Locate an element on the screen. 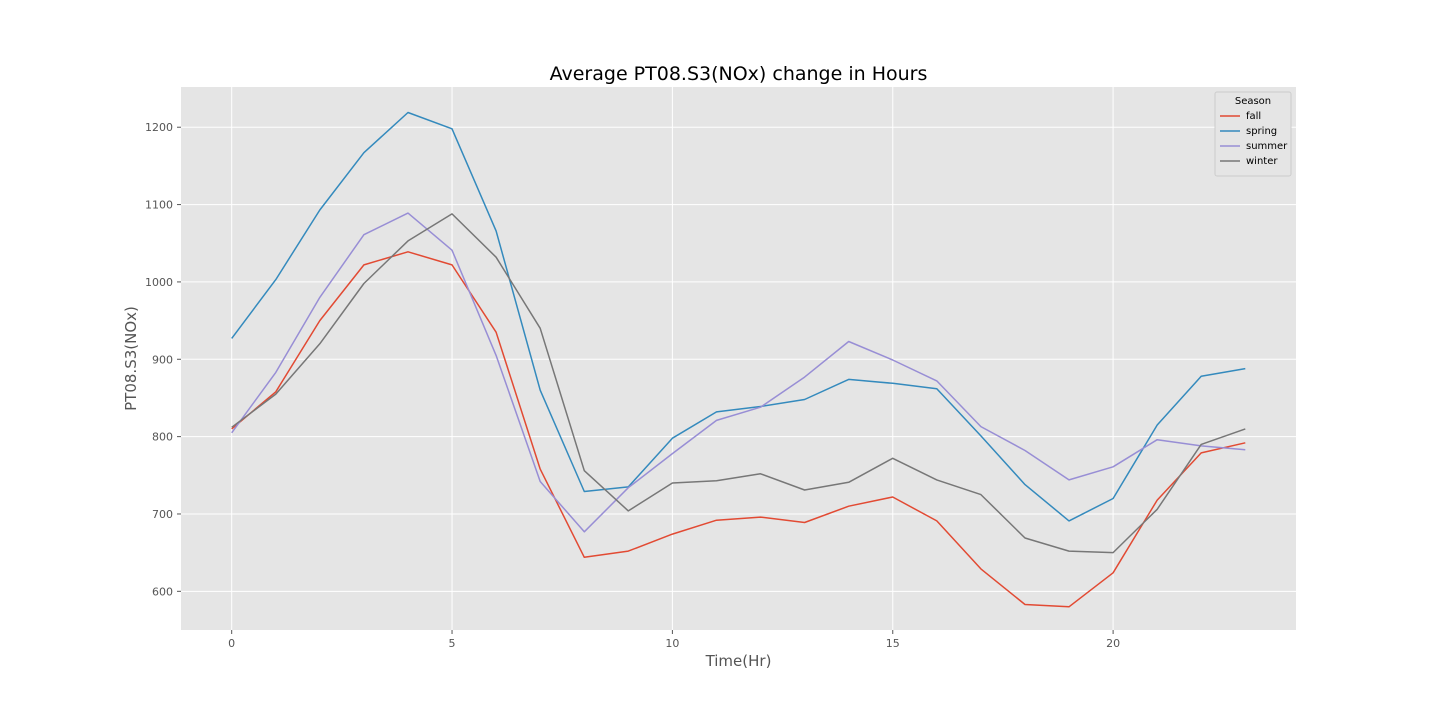  legend-label-spring: spring is located at coordinates (1261, 131).